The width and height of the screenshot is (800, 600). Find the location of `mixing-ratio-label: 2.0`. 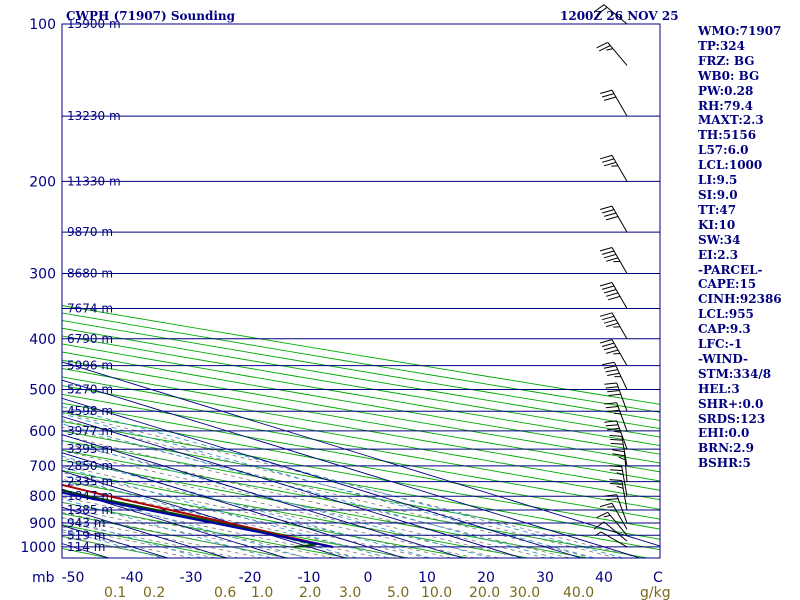

mixing-ratio-label: 2.0 is located at coordinates (310, 592).